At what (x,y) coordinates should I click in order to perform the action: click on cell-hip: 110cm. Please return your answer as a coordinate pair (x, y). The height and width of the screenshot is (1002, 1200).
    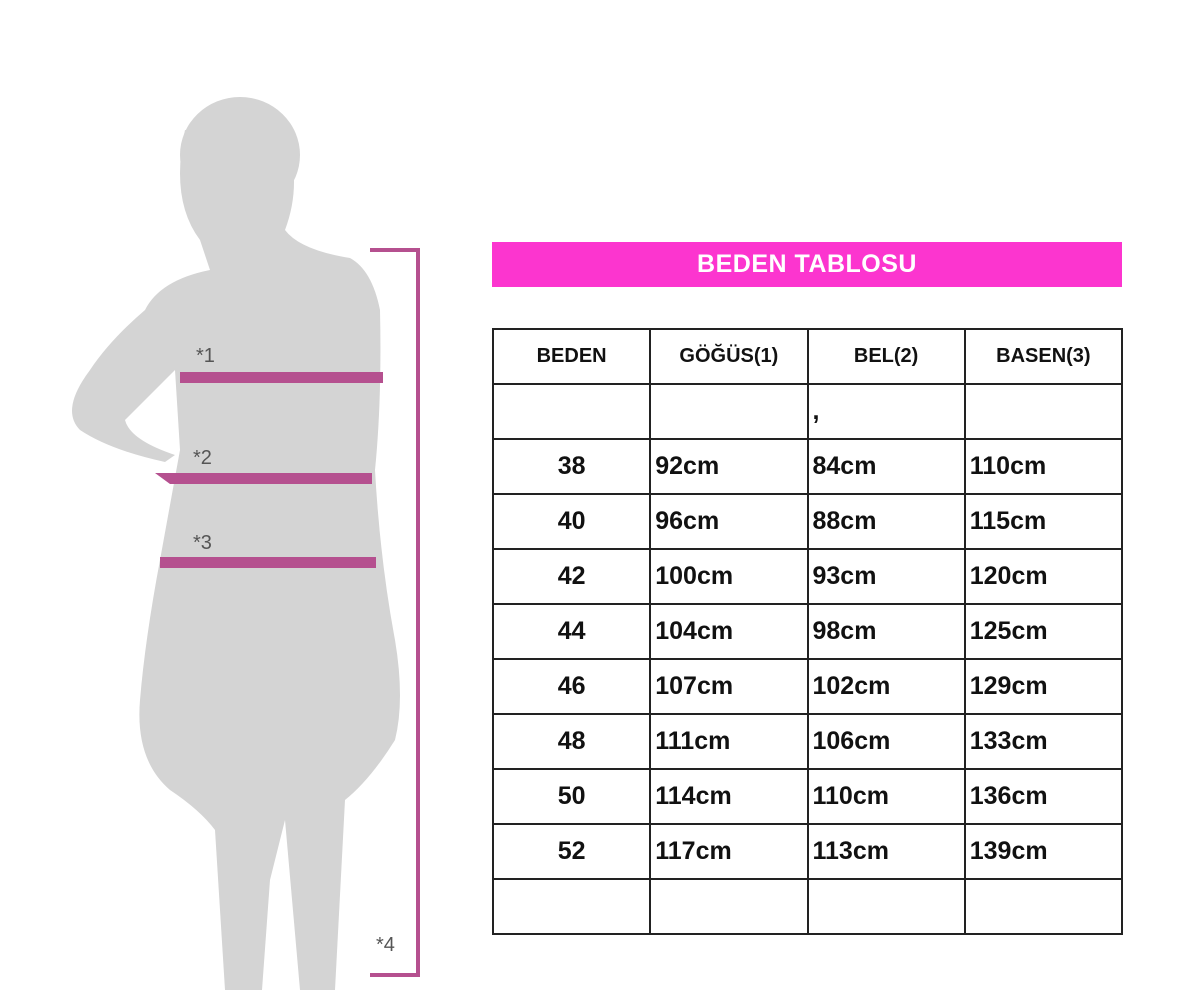
    Looking at the image, I should click on (1043, 466).